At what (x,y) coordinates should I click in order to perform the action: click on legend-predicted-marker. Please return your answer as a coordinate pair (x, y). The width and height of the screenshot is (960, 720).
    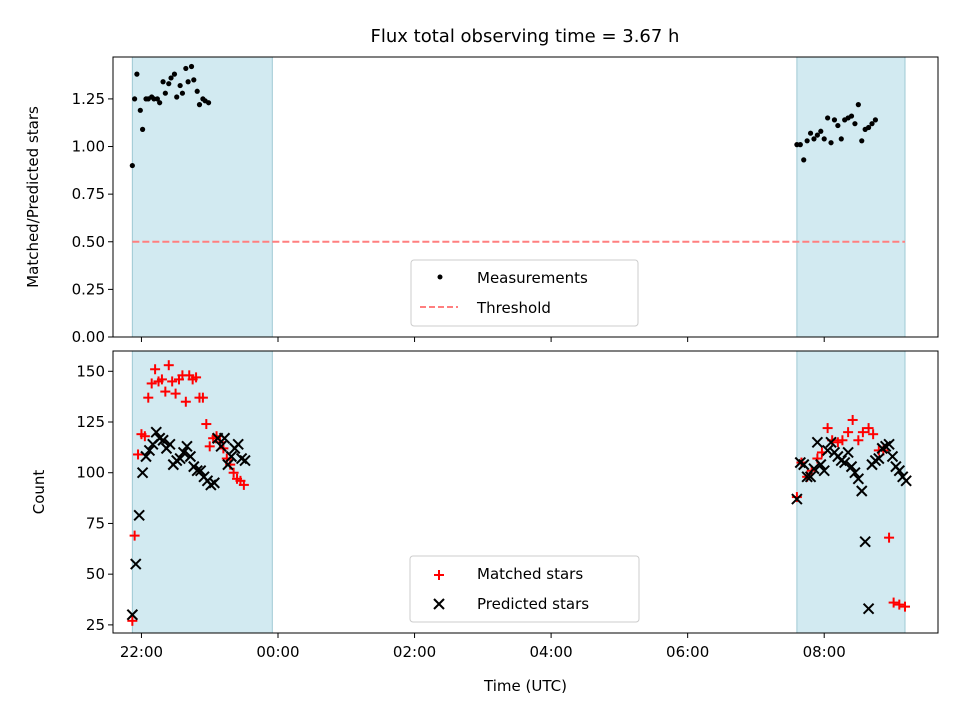
    Looking at the image, I should click on (439, 604).